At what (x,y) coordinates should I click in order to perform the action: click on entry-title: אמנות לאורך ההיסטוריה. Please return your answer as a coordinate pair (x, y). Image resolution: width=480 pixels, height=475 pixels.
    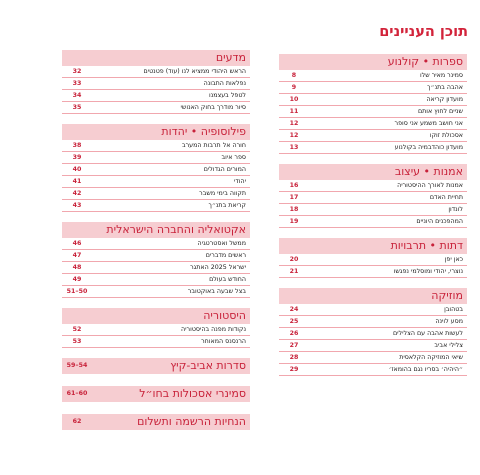
    Looking at the image, I should click on (430, 185).